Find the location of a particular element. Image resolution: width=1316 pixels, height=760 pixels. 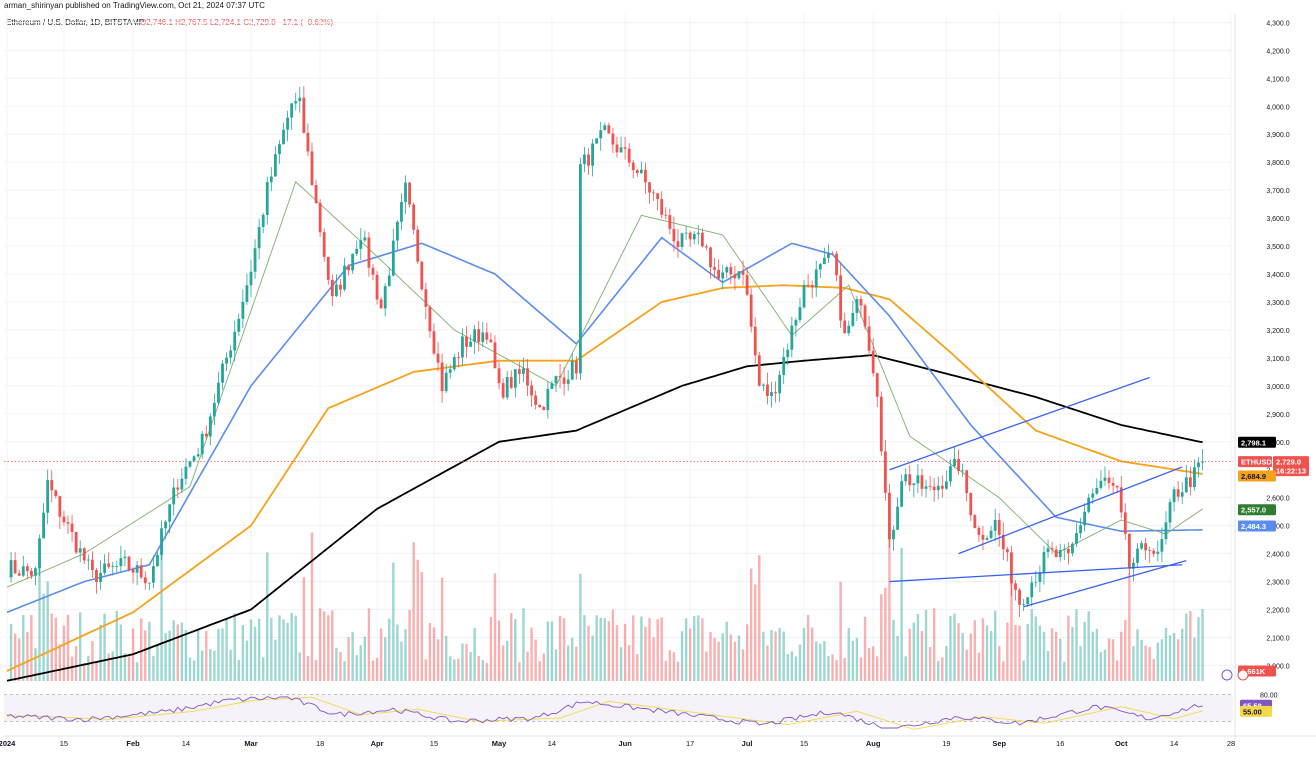

price-tick-label: 3,100.0 is located at coordinates (1277, 359).